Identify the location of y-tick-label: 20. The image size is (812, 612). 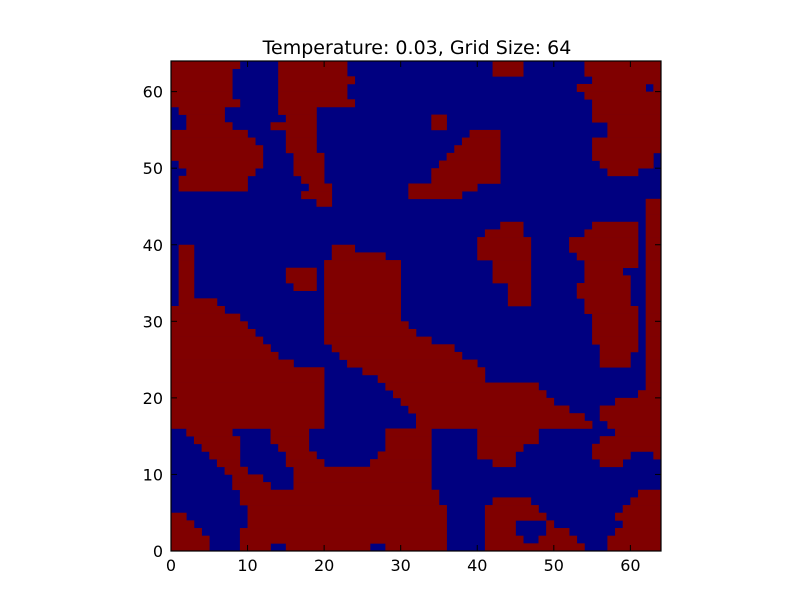
(153, 398).